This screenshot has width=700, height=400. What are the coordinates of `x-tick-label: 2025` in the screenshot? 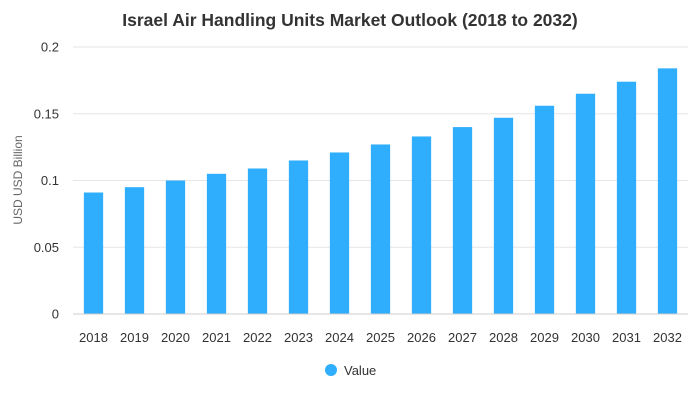 It's located at (380, 337).